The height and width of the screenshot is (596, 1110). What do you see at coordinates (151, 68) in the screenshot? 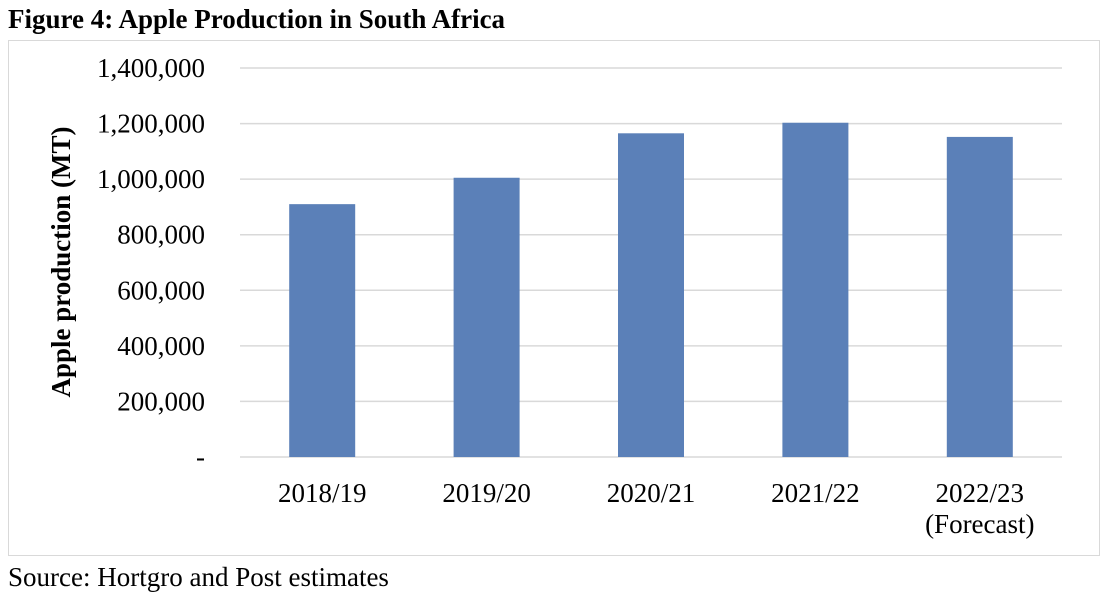
I see `y-tick-label: 1,400,000` at bounding box center [151, 68].